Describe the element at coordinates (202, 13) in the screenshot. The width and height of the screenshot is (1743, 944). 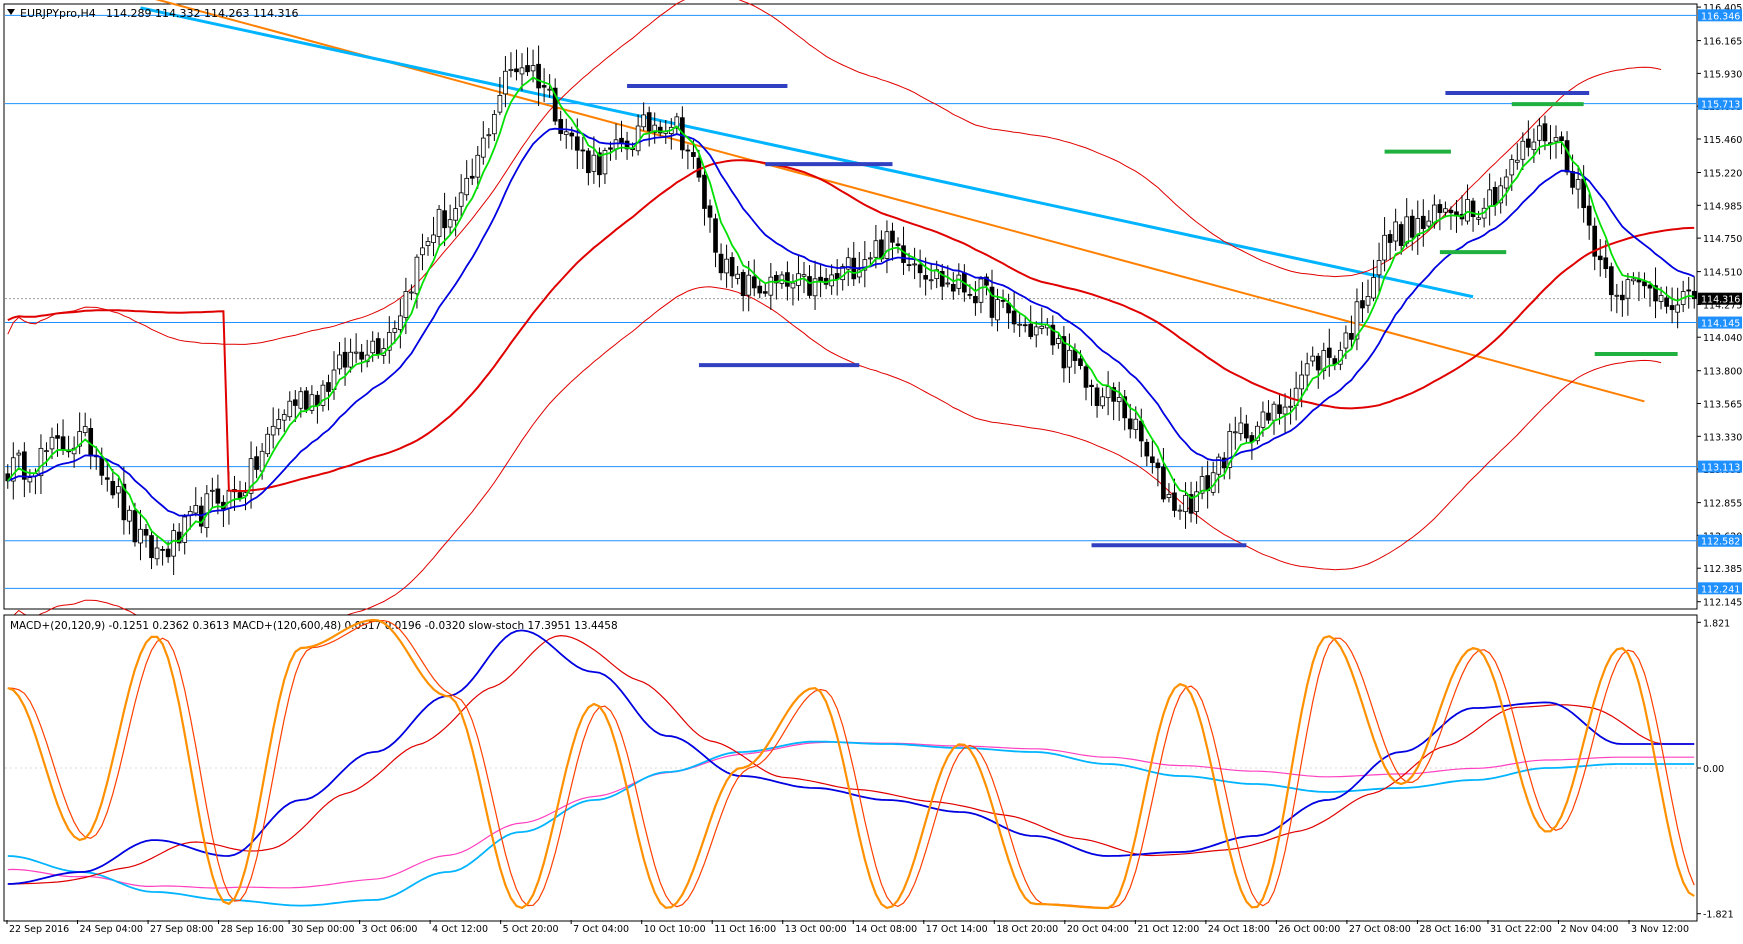
I see `chart-ohlc: 114.289 114.332 114.263 114.316` at that location.